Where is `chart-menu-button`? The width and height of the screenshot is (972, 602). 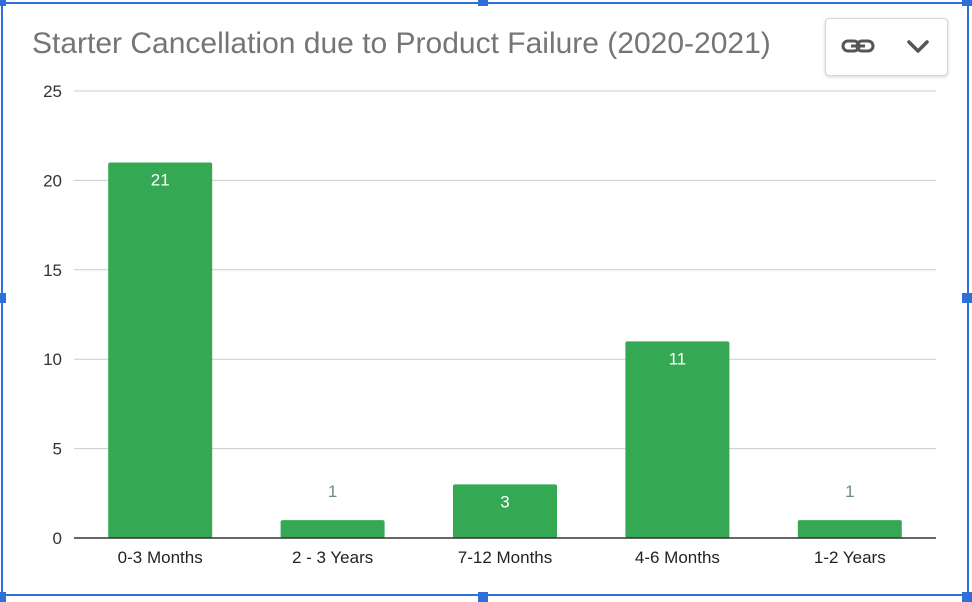 chart-menu-button is located at coordinates (918, 47).